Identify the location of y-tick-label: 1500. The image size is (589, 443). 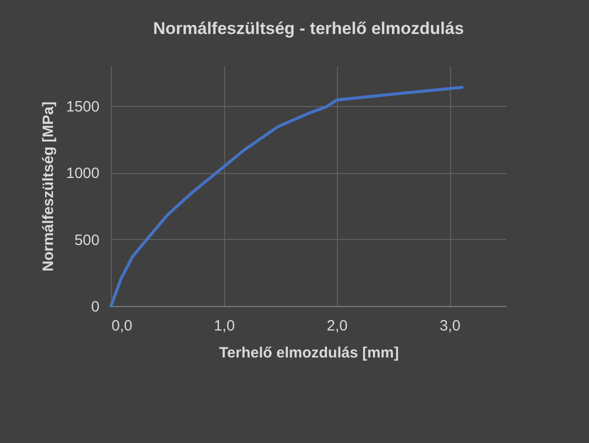
(83, 107).